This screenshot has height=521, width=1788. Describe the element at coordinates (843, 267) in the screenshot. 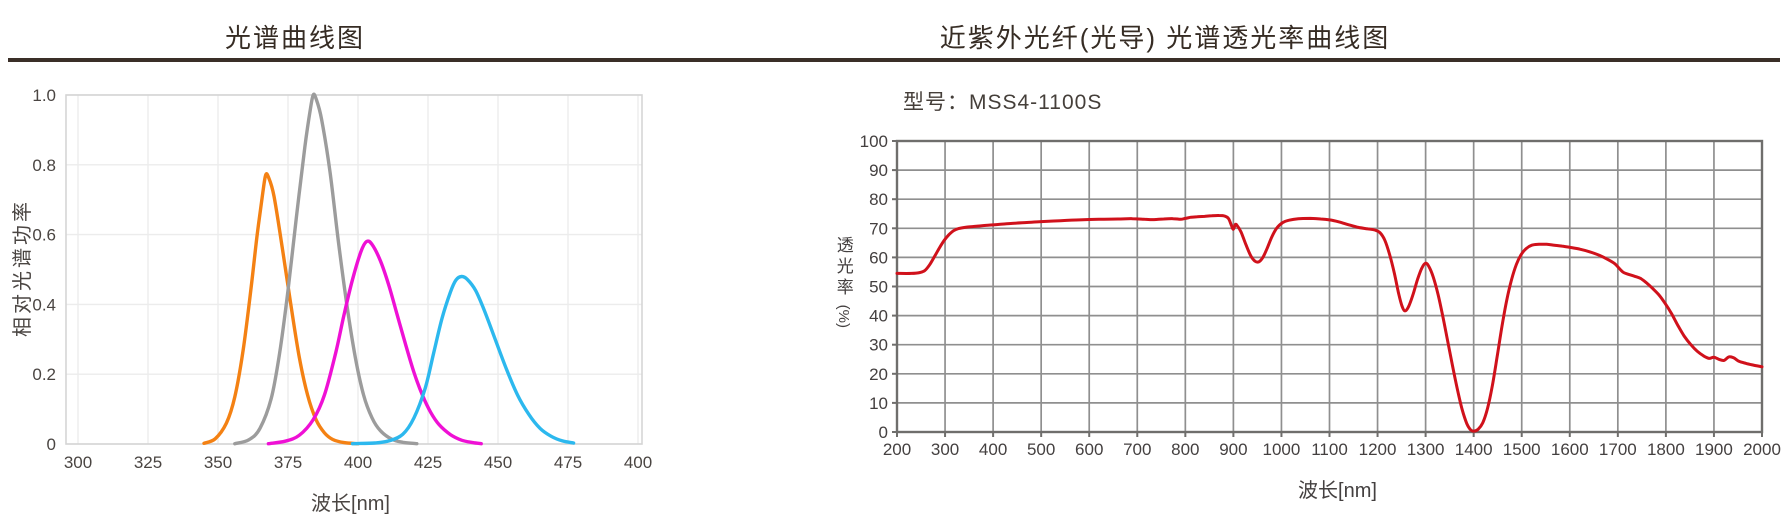

I see `right-y-axis-label-text: 透光率` at that location.